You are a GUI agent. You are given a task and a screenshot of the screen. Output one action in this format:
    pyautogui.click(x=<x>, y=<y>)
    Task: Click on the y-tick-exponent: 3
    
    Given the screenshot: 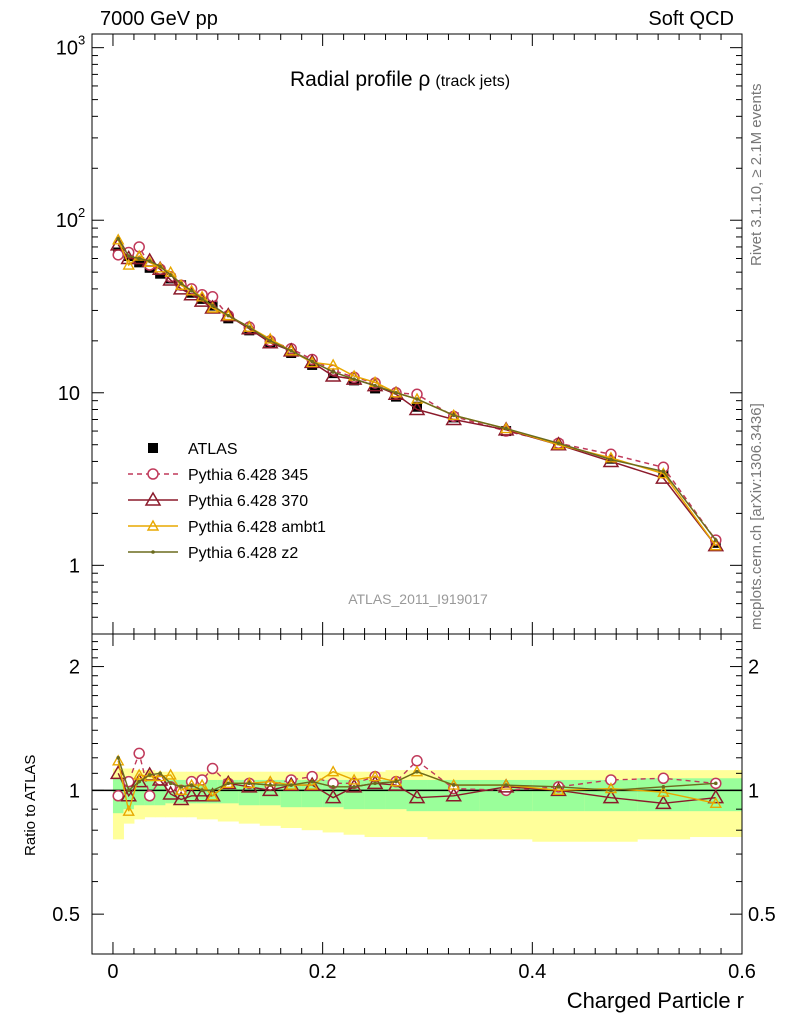 What is the action you would take?
    pyautogui.click(x=81, y=40)
    